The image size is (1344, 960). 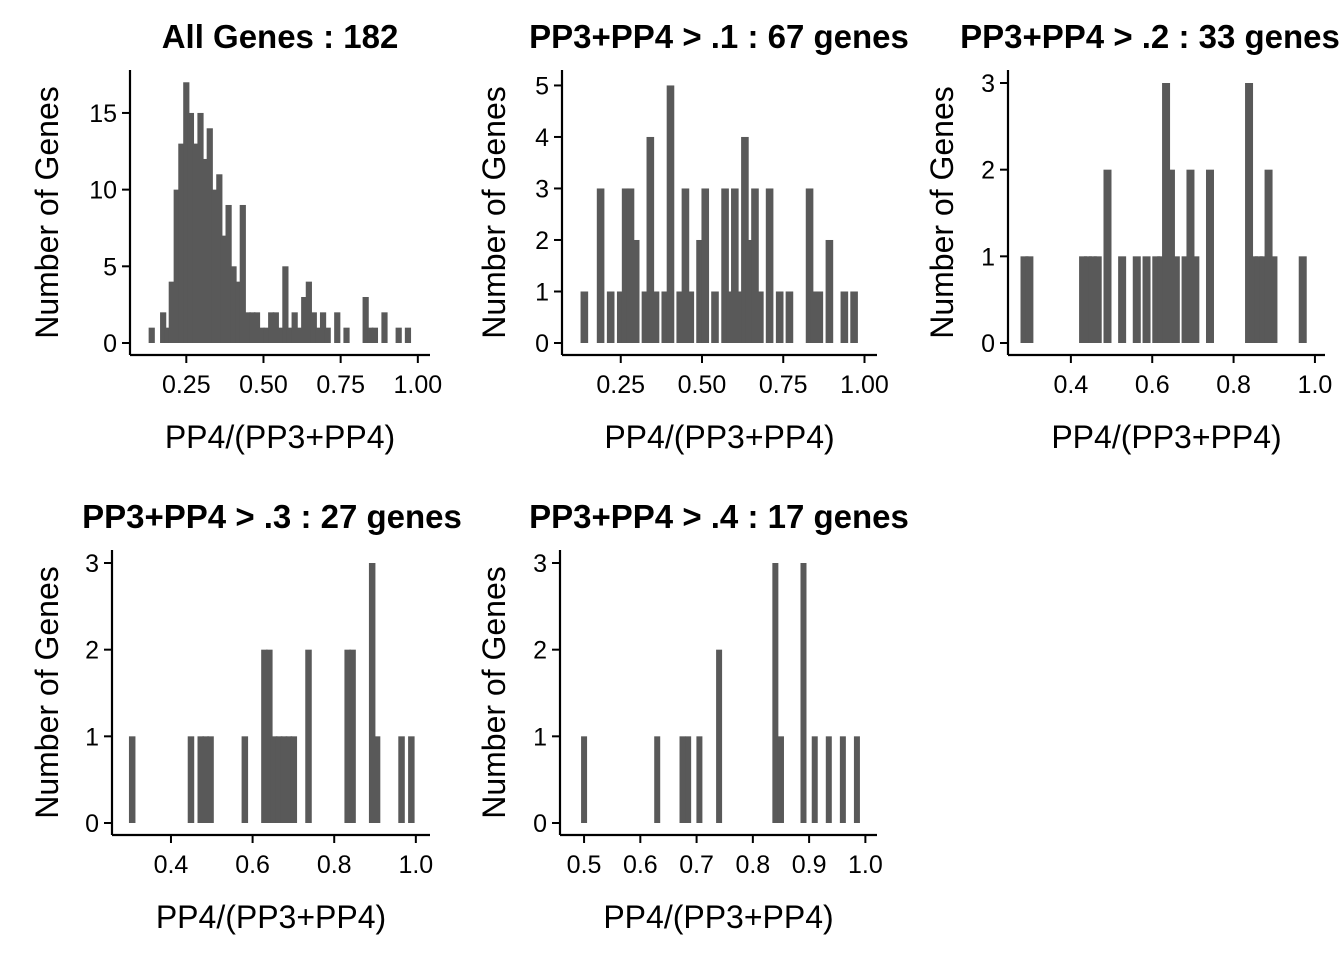 What do you see at coordinates (103, 114) in the screenshot?
I see `y-tick-label: 15` at bounding box center [103, 114].